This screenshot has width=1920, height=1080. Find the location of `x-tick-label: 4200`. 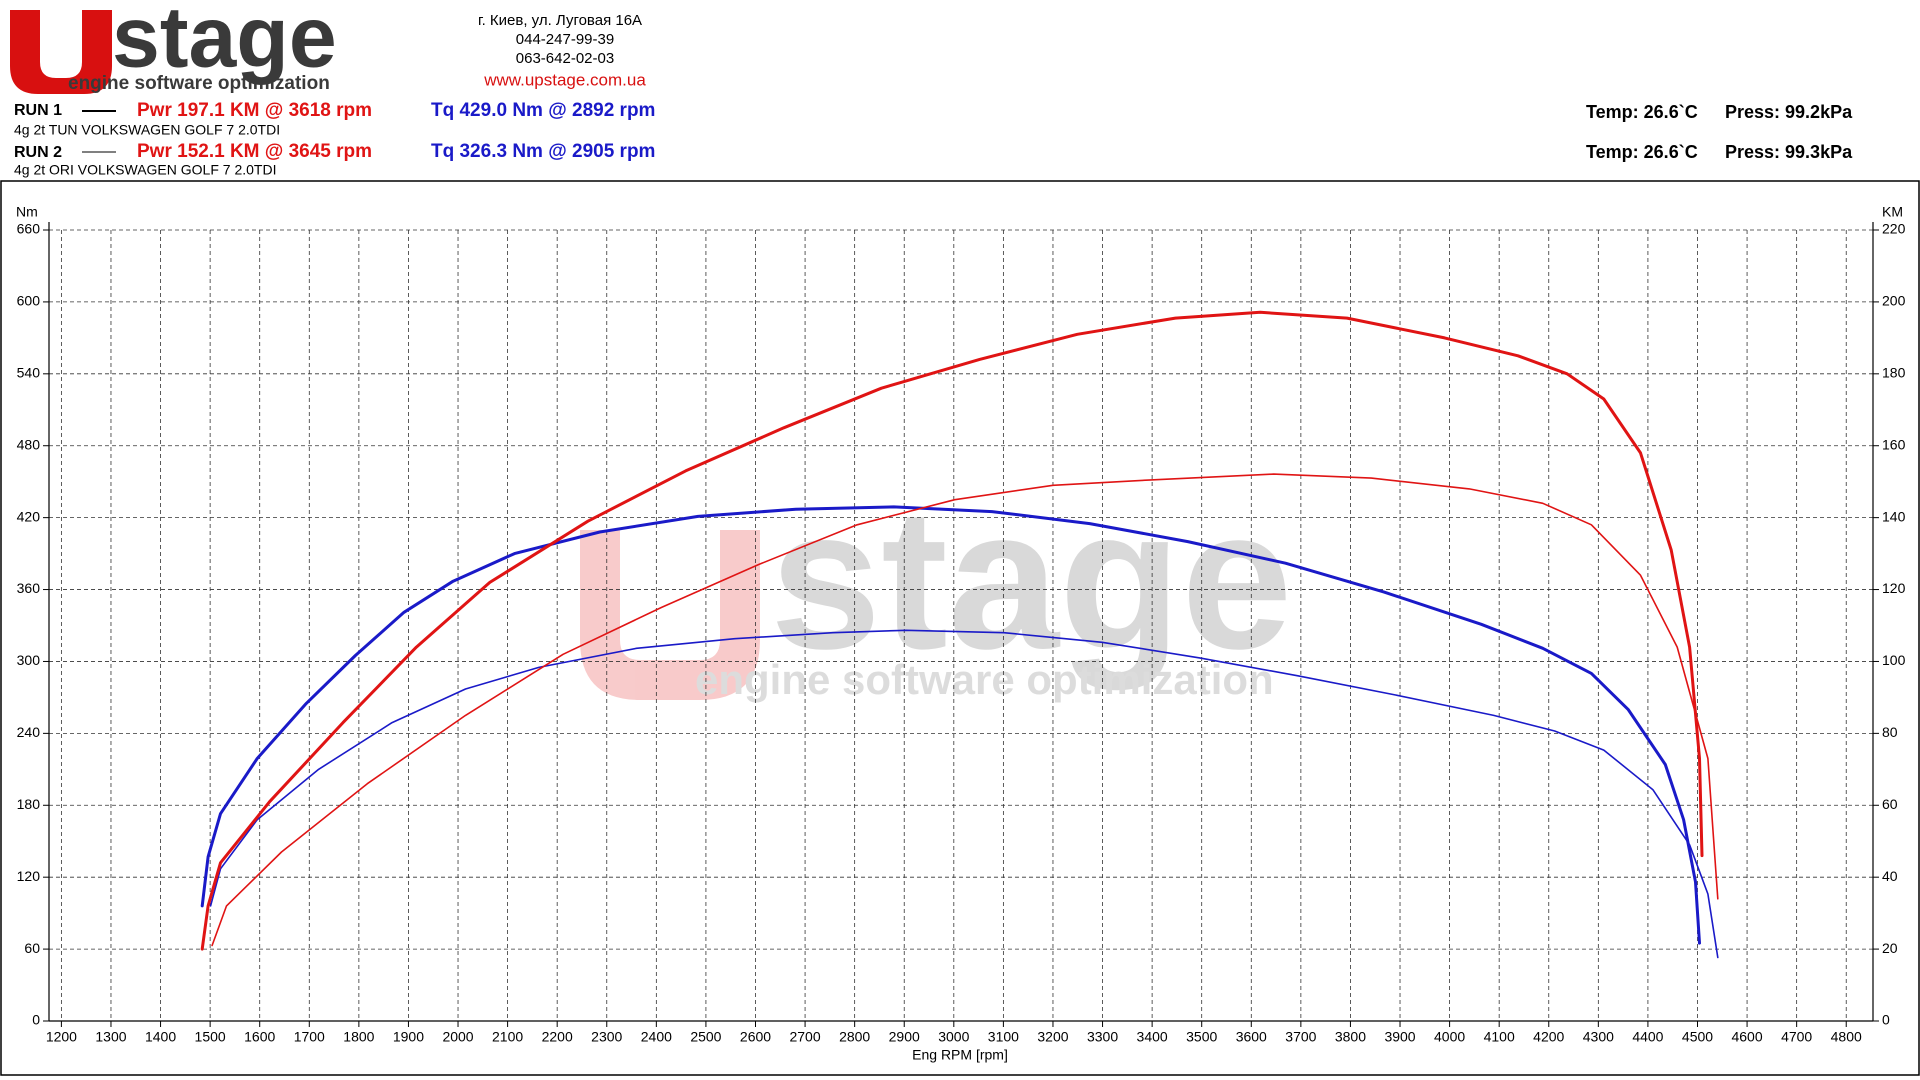

x-tick-label: 4200 is located at coordinates (1548, 1037).